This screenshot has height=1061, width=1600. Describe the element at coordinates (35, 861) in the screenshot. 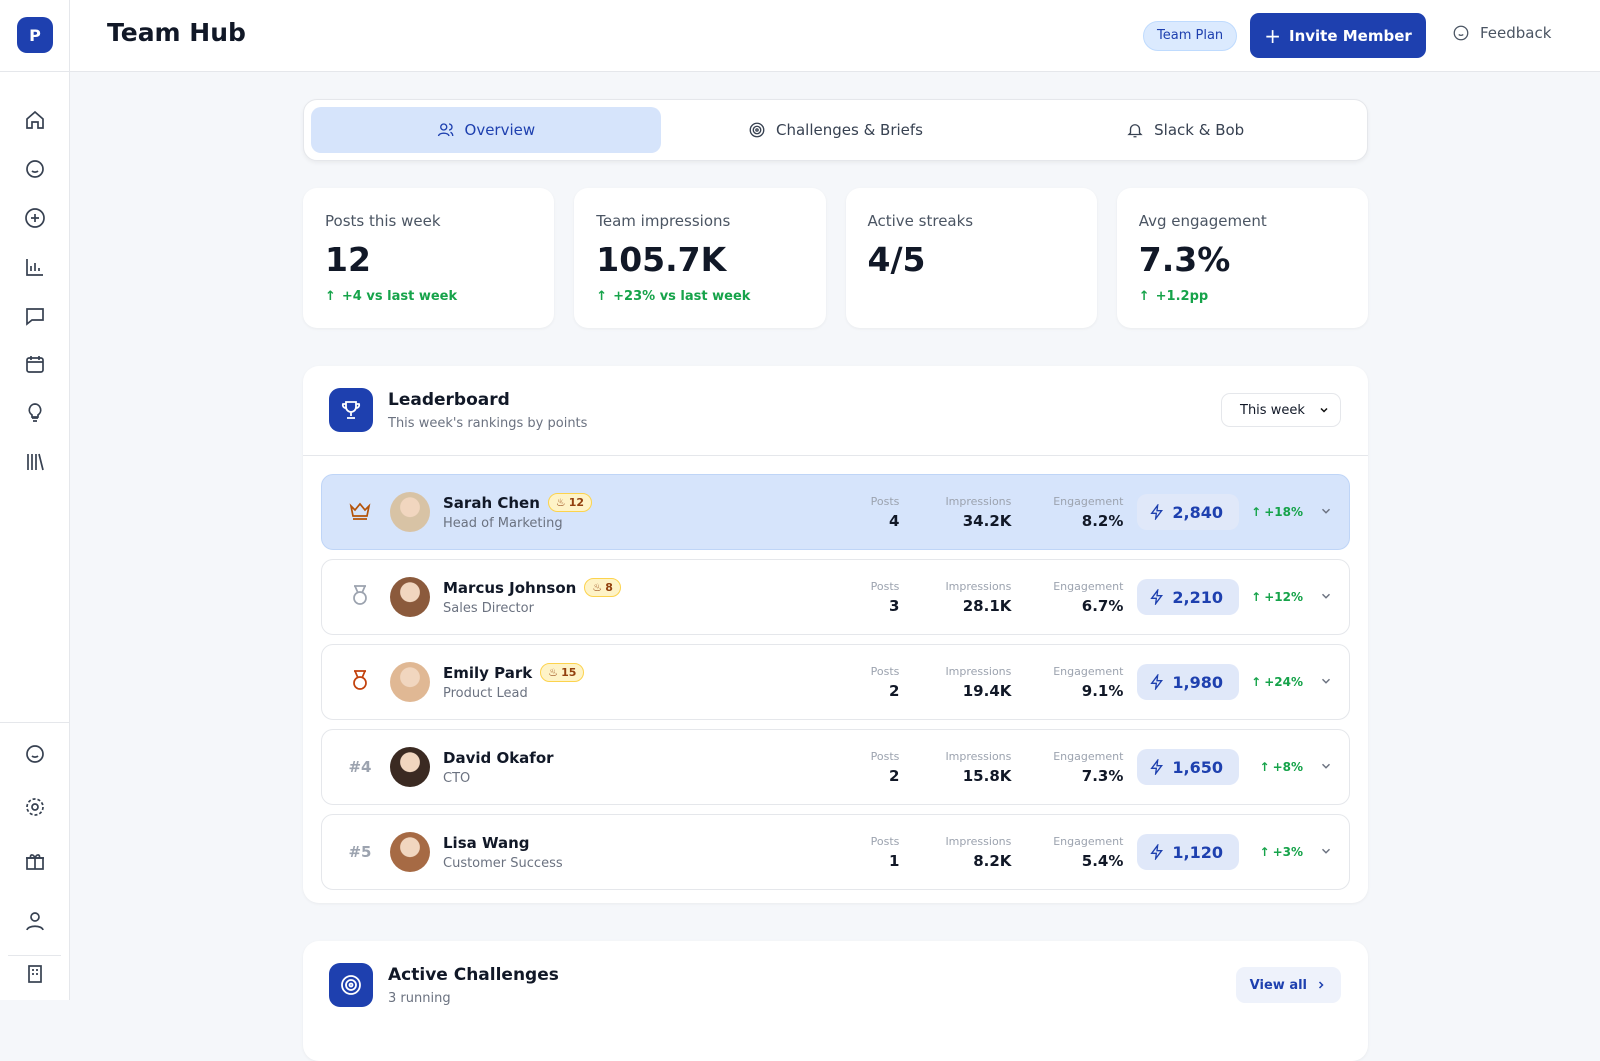

I see `nav-gift` at that location.